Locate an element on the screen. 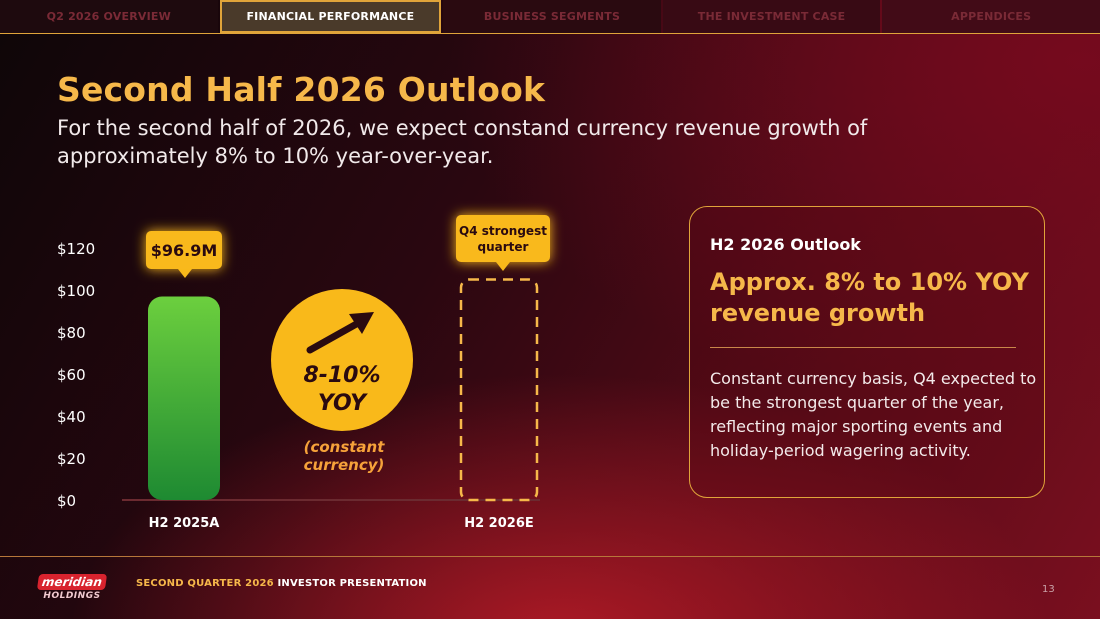  y-tick-label: $0 is located at coordinates (66, 501).